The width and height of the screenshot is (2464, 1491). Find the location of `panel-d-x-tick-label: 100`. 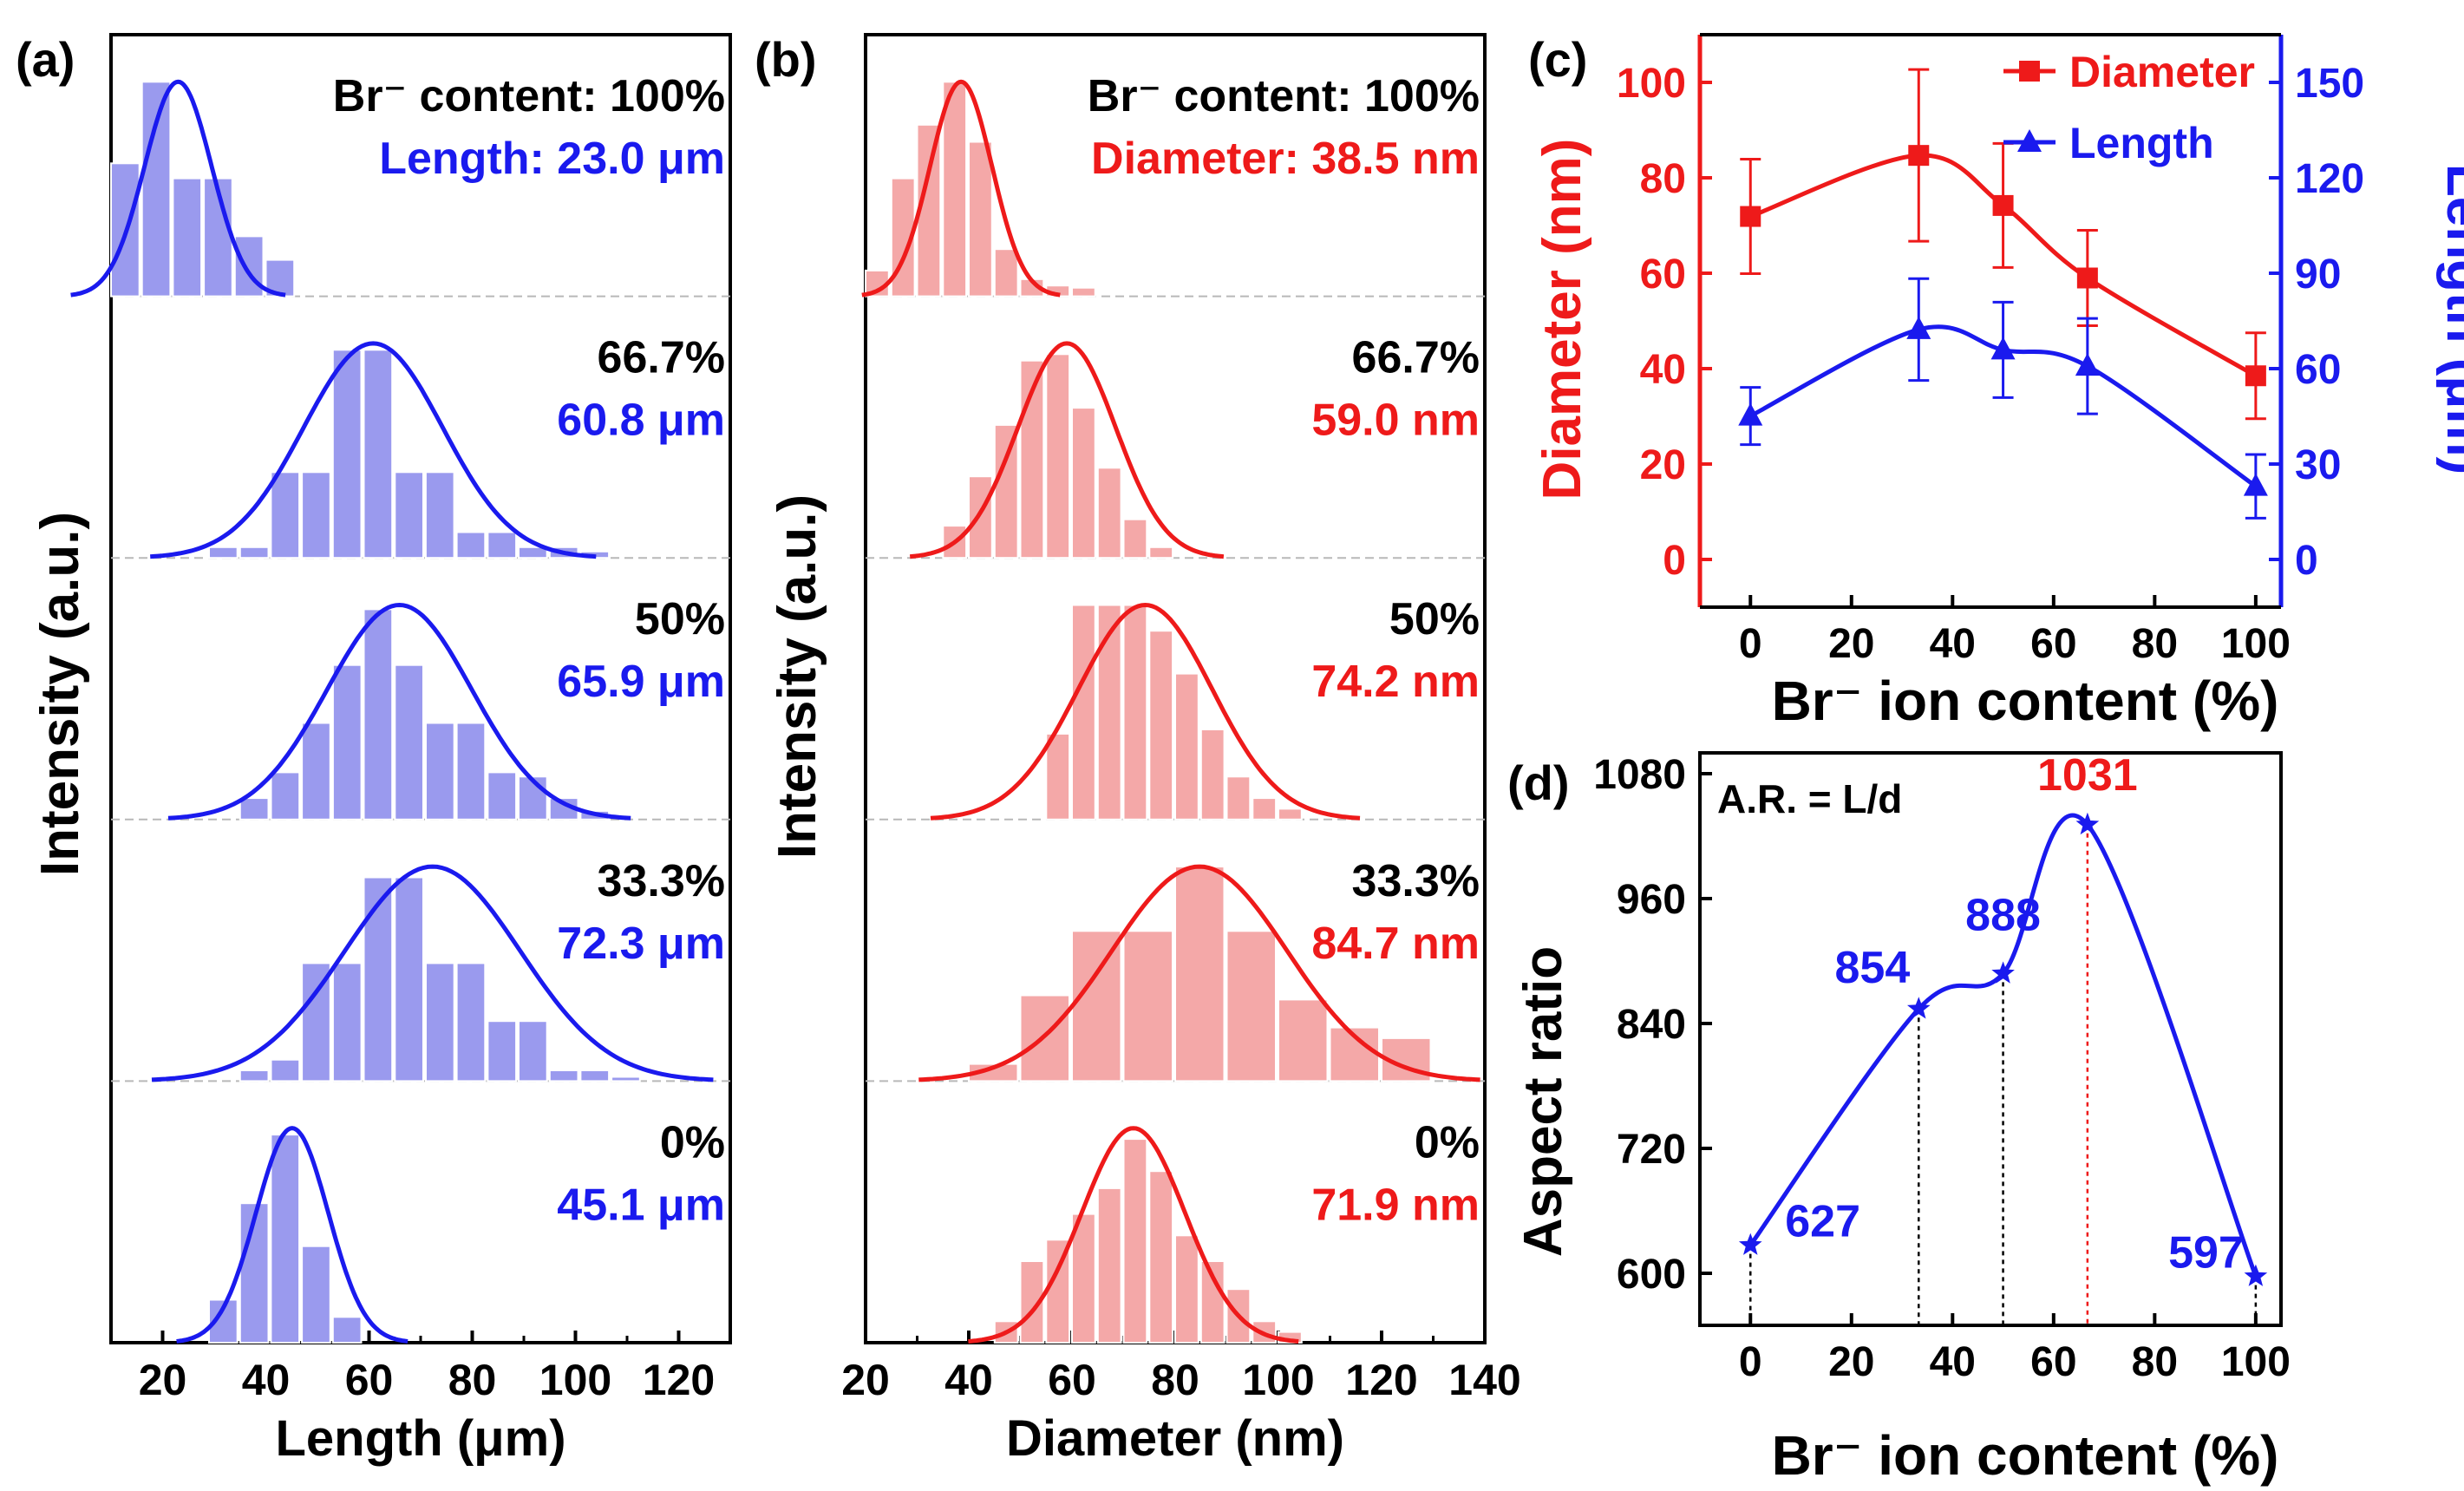

panel-d-x-tick-label: 100 is located at coordinates (2256, 1362).